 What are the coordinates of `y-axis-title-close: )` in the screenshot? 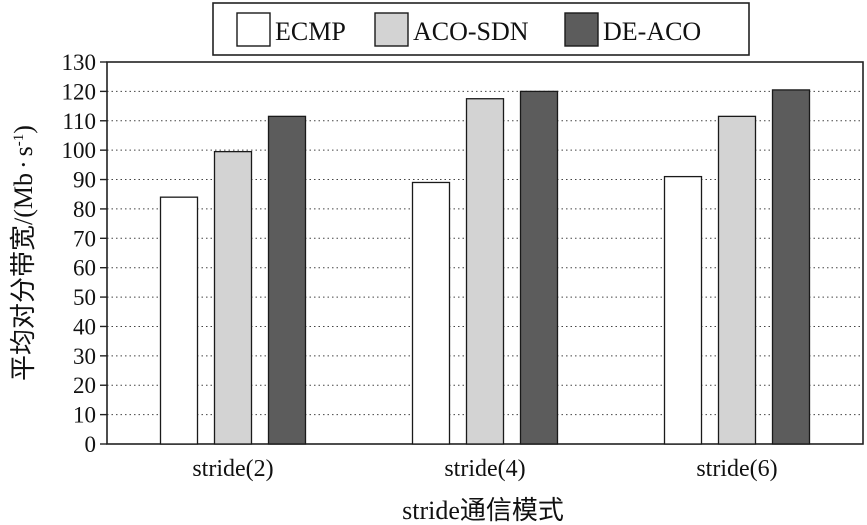 It's located at (23, 129).